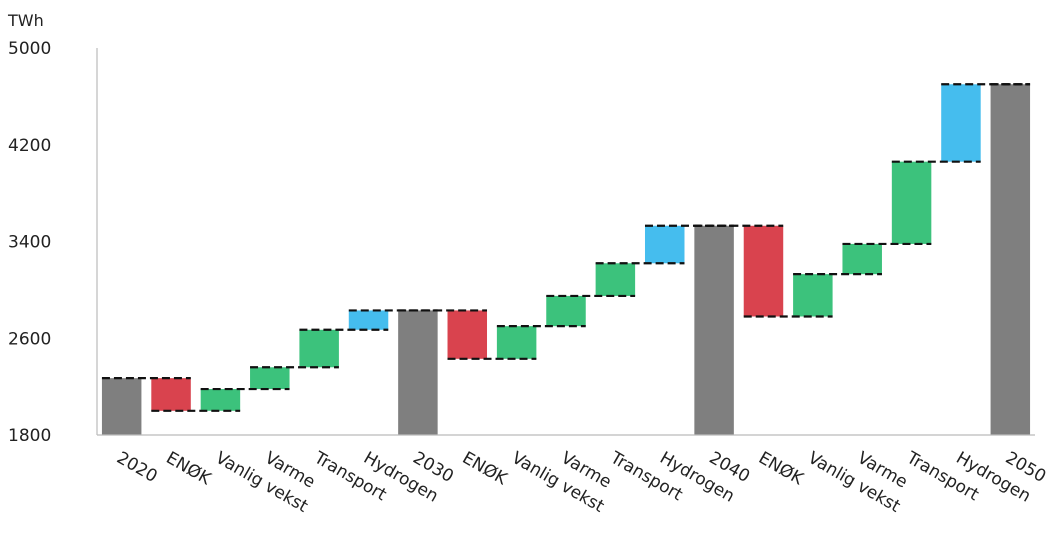  I want to click on y-axis-ticks: 1800 2600 3400 4200 5000, so click(29, 242).